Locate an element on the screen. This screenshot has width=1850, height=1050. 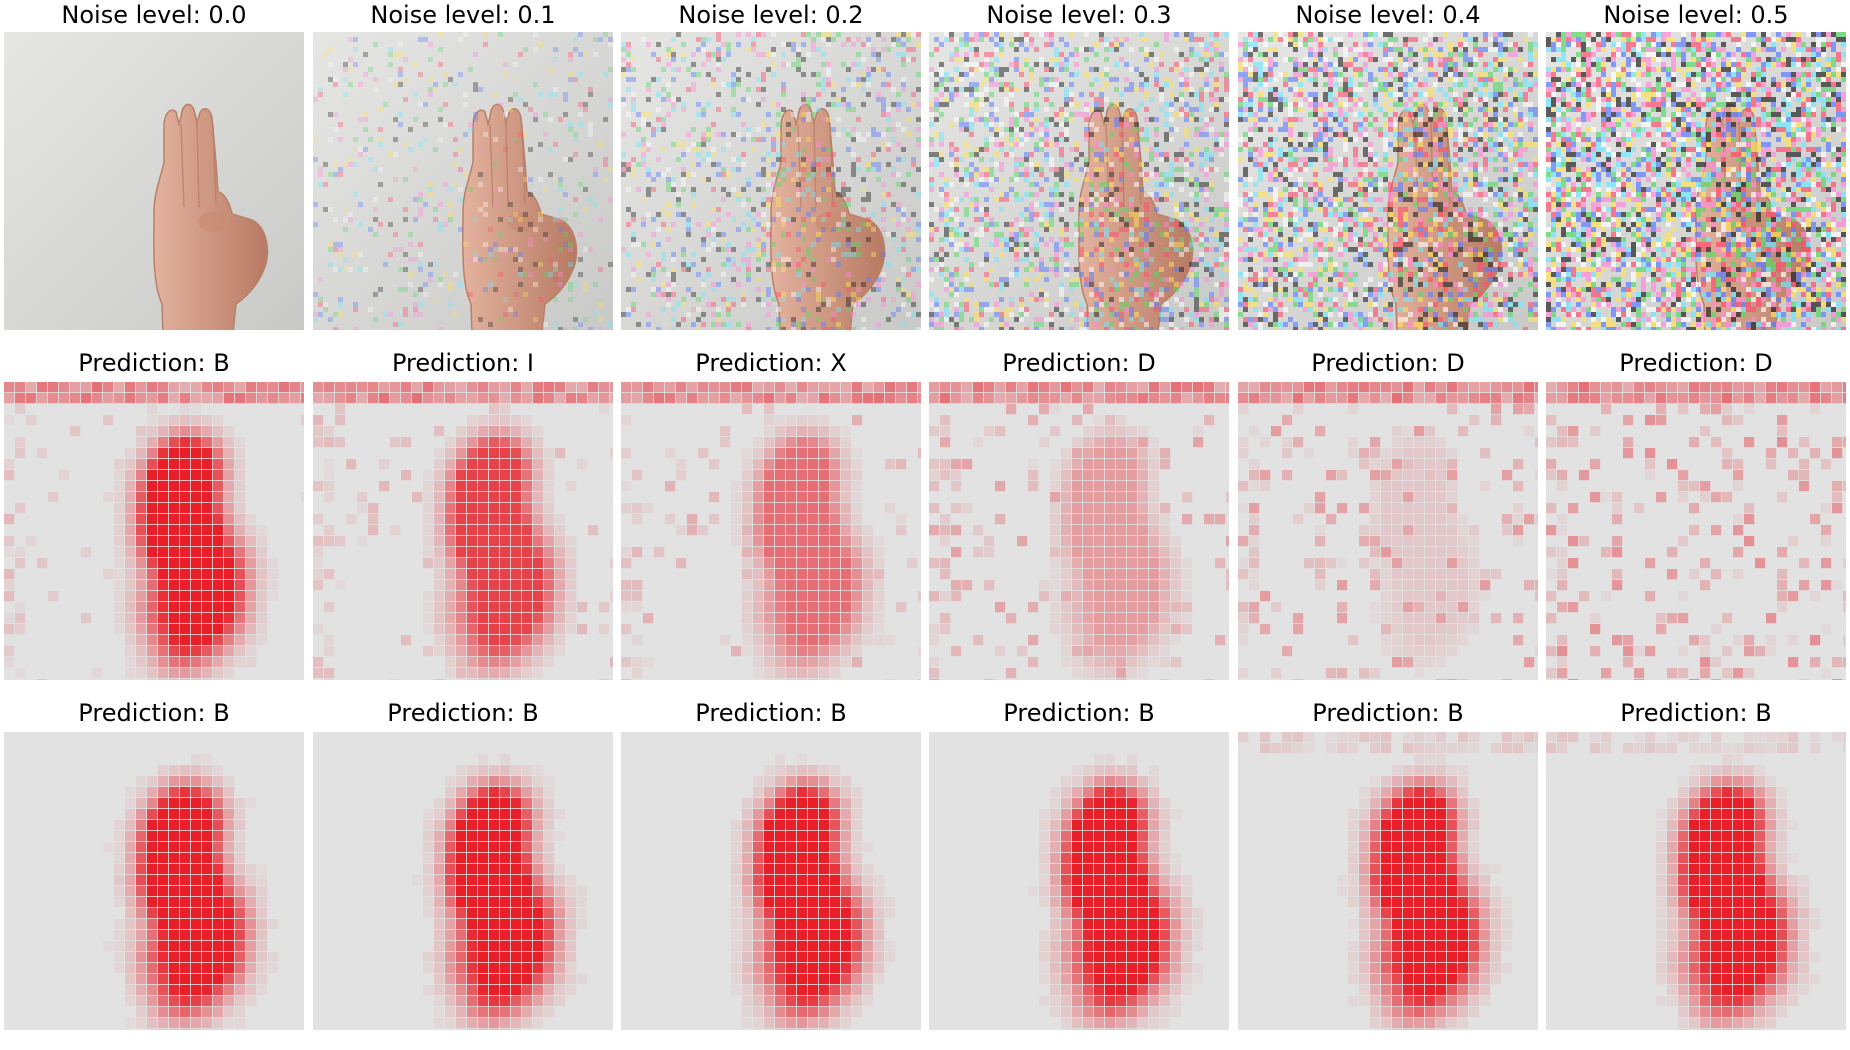
baseline-saliency-panel: Prediction: X is located at coordinates (771, 514).